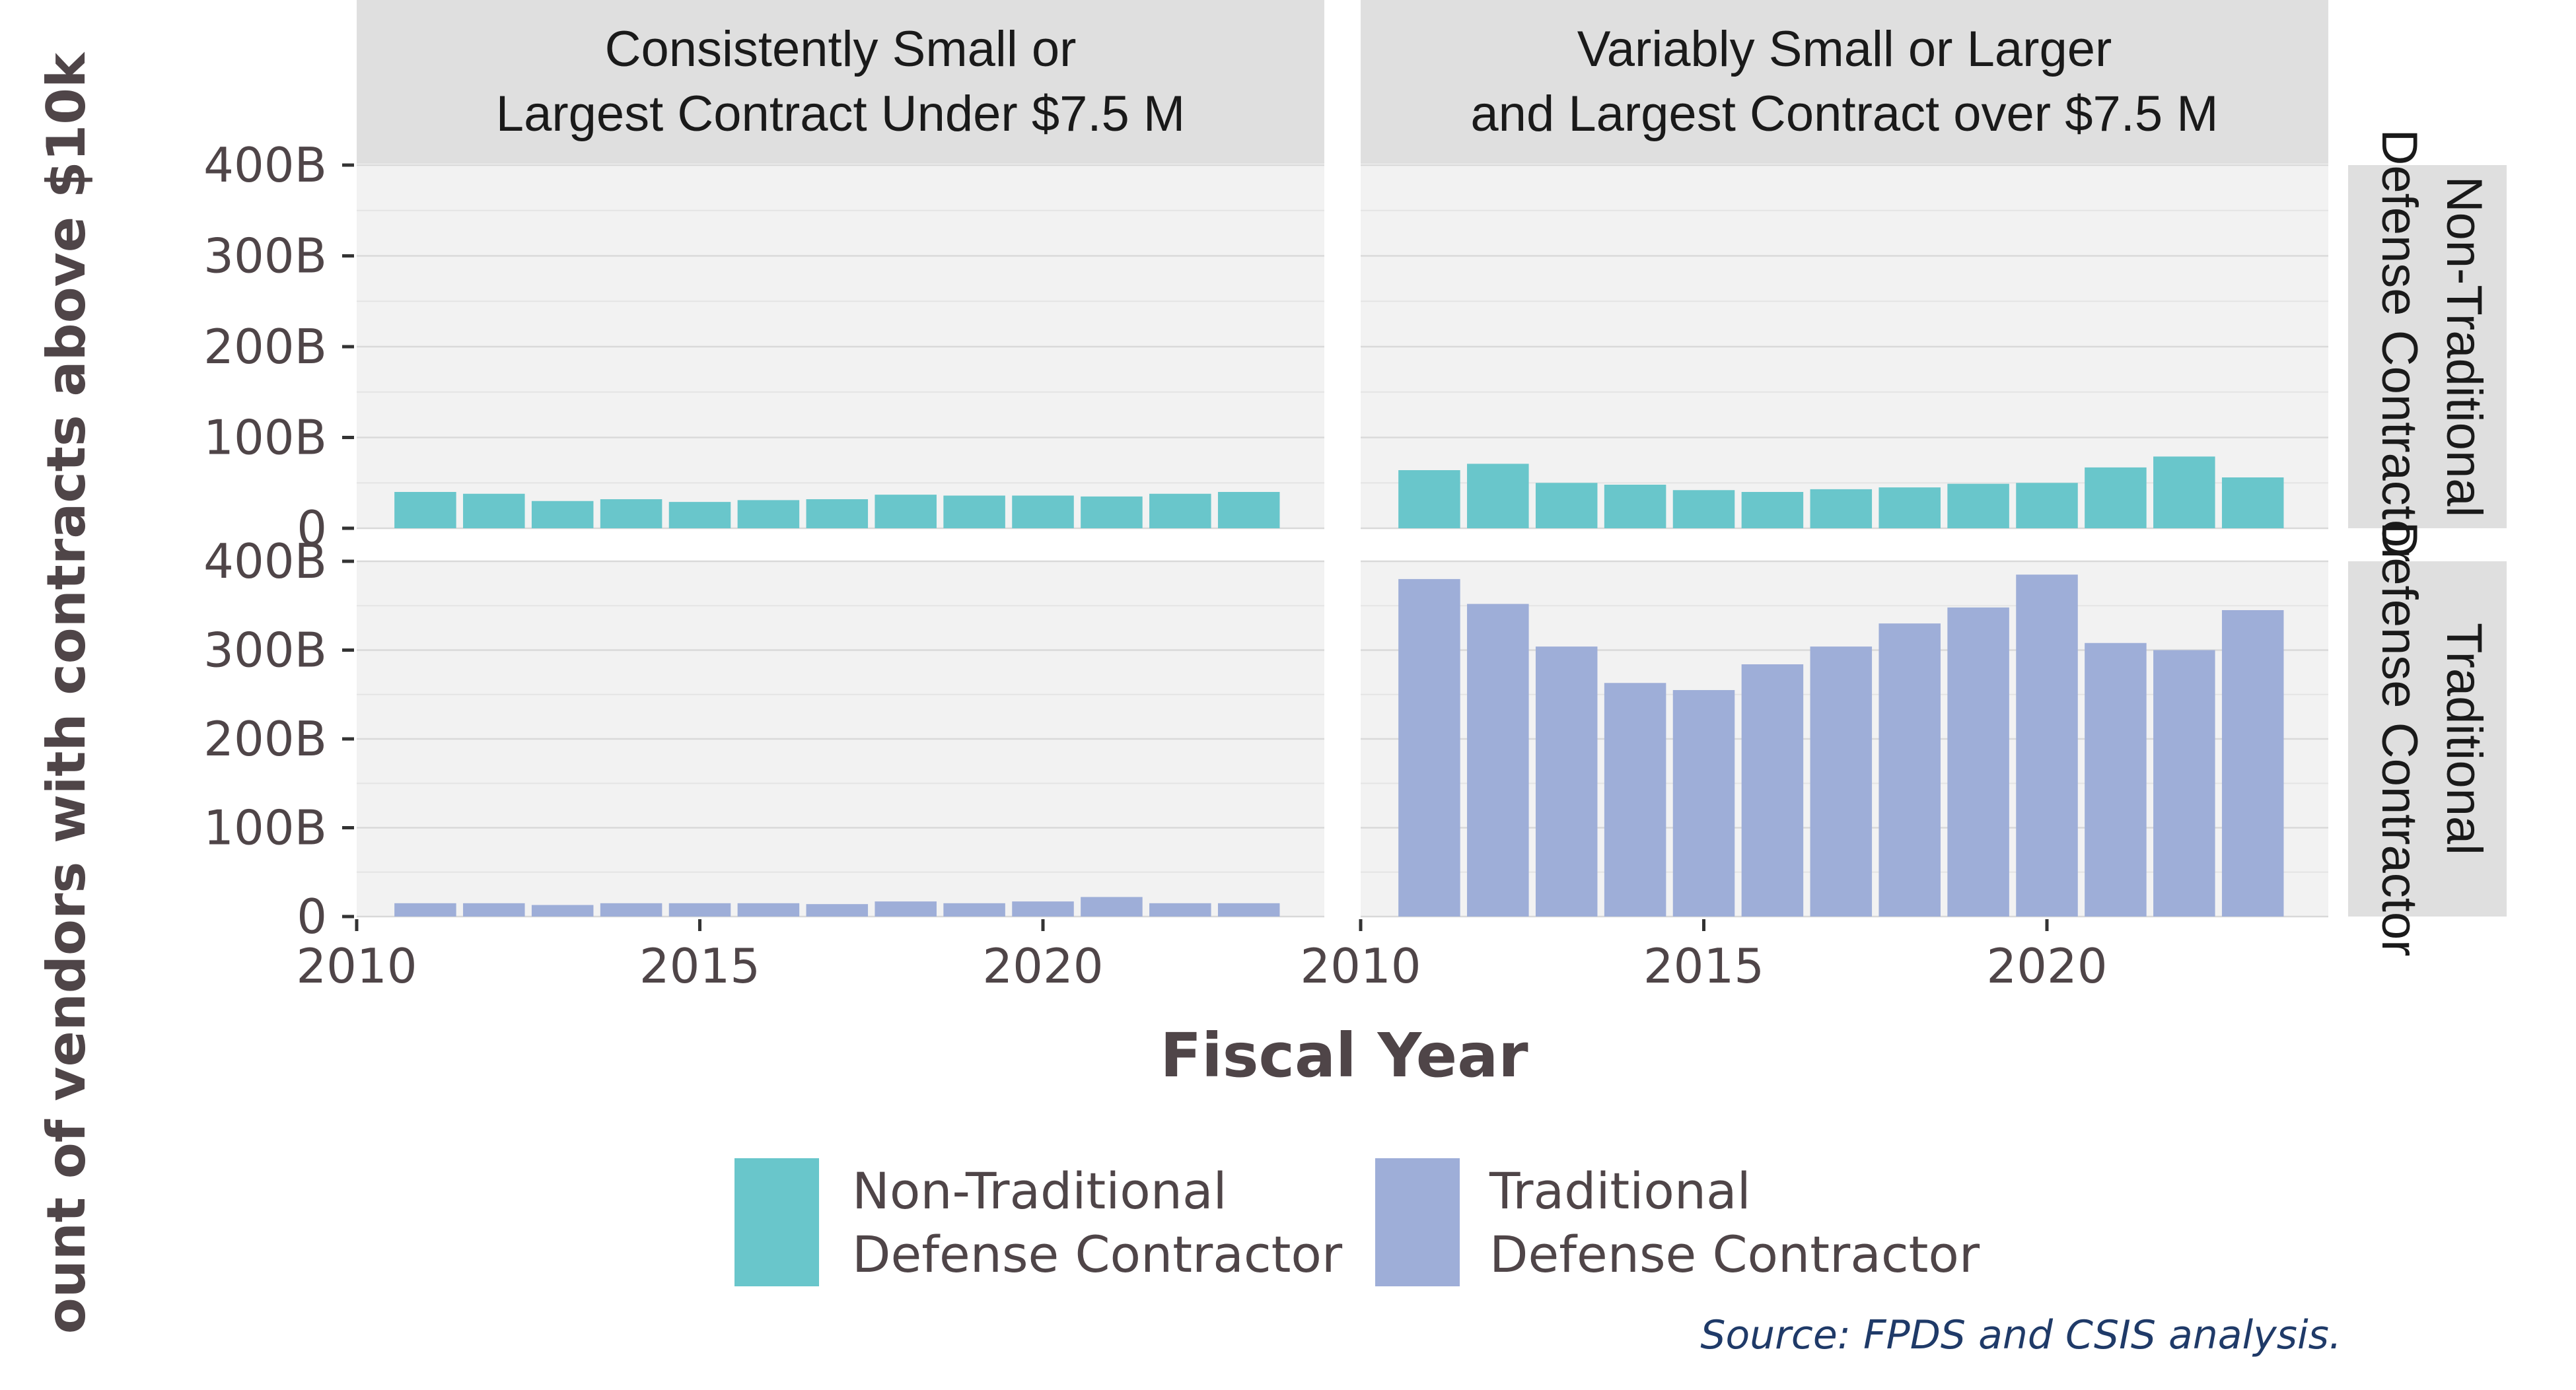 This screenshot has width=2576, height=1390. I want to click on legend-label: Non-Traditional Defense Contractor, so click(1097, 1223).